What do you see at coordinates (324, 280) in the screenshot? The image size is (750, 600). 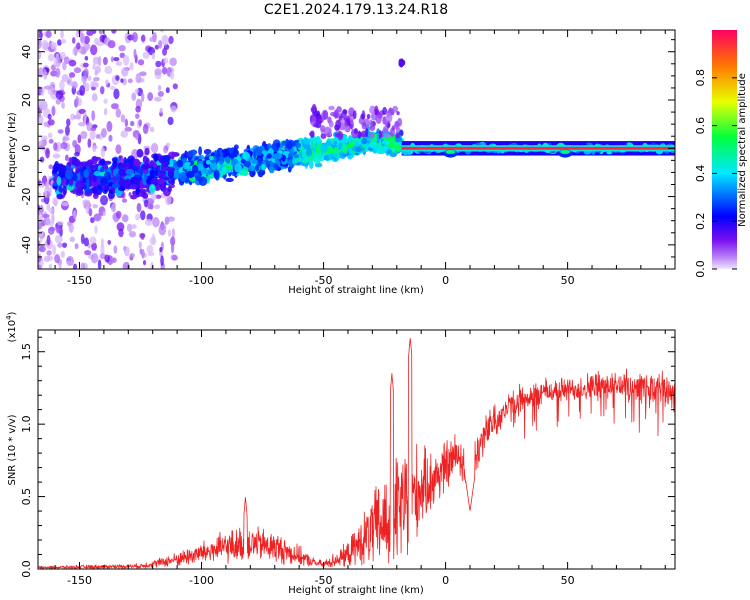 I see `spectrogram-xtick-label: -50` at bounding box center [324, 280].